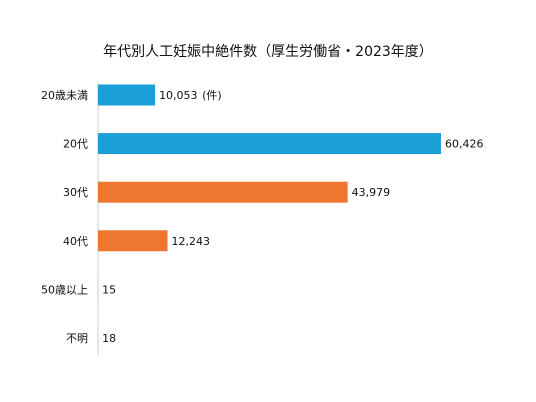  I want to click on data-label: 60,426, so click(464, 144).